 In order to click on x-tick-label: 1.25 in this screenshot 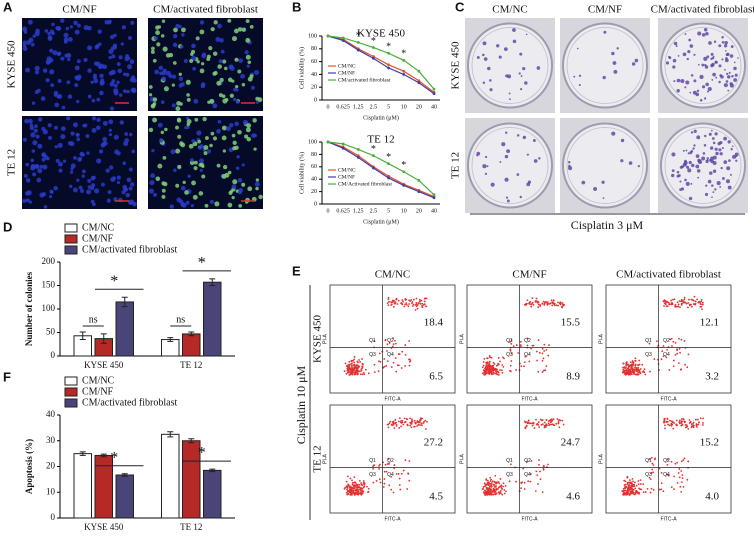, I will do `click(358, 107)`.